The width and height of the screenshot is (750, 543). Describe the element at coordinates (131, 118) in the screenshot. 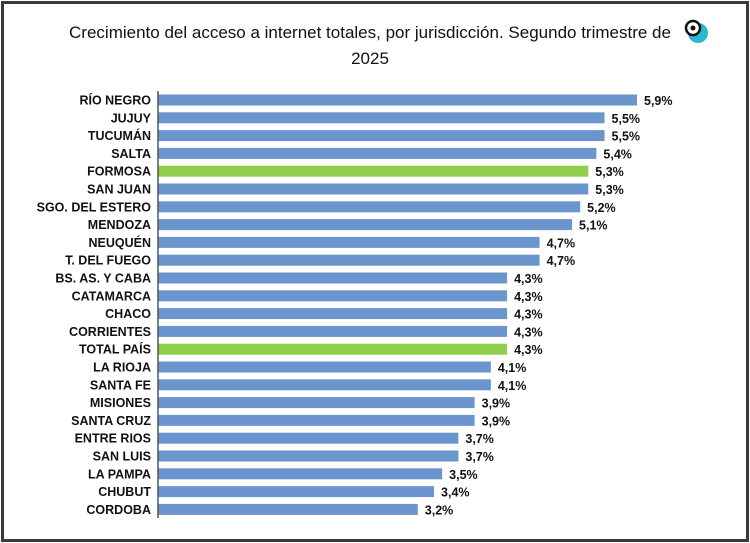

I see `category-label: JUJUY` at that location.